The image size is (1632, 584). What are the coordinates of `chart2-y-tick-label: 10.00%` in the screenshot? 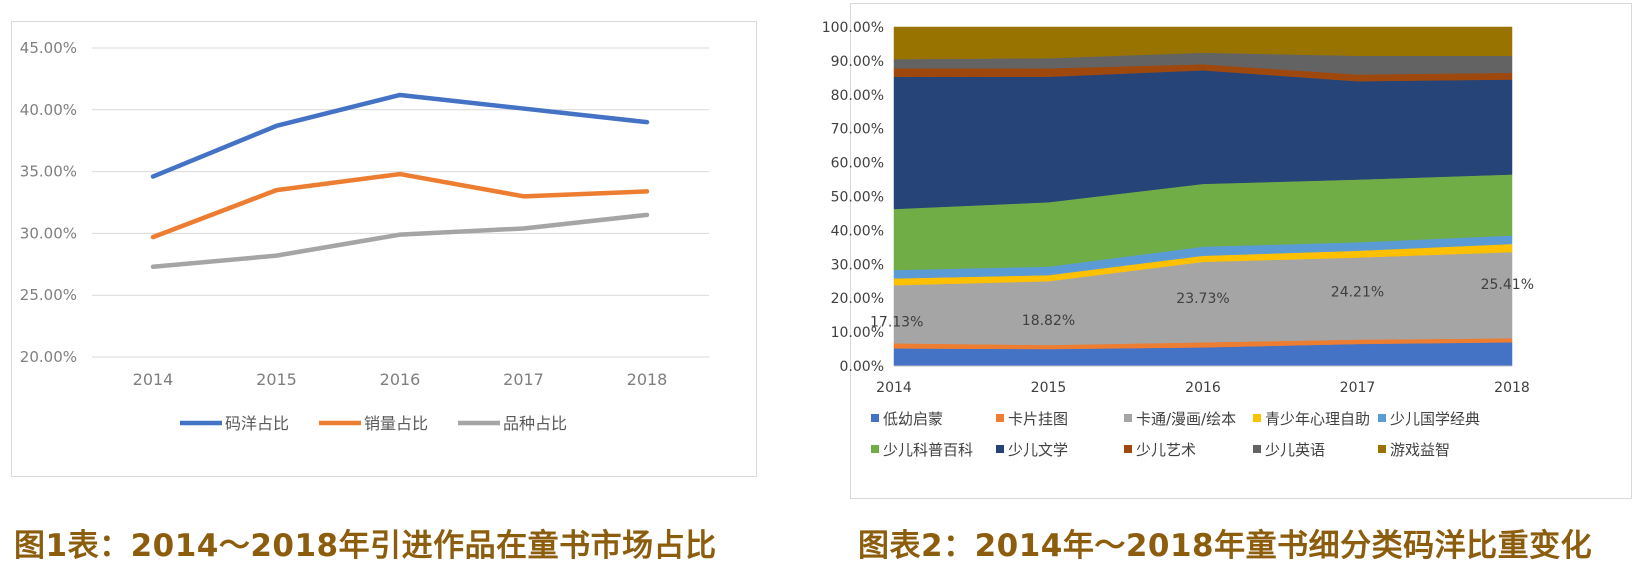 It's located at (857, 333).